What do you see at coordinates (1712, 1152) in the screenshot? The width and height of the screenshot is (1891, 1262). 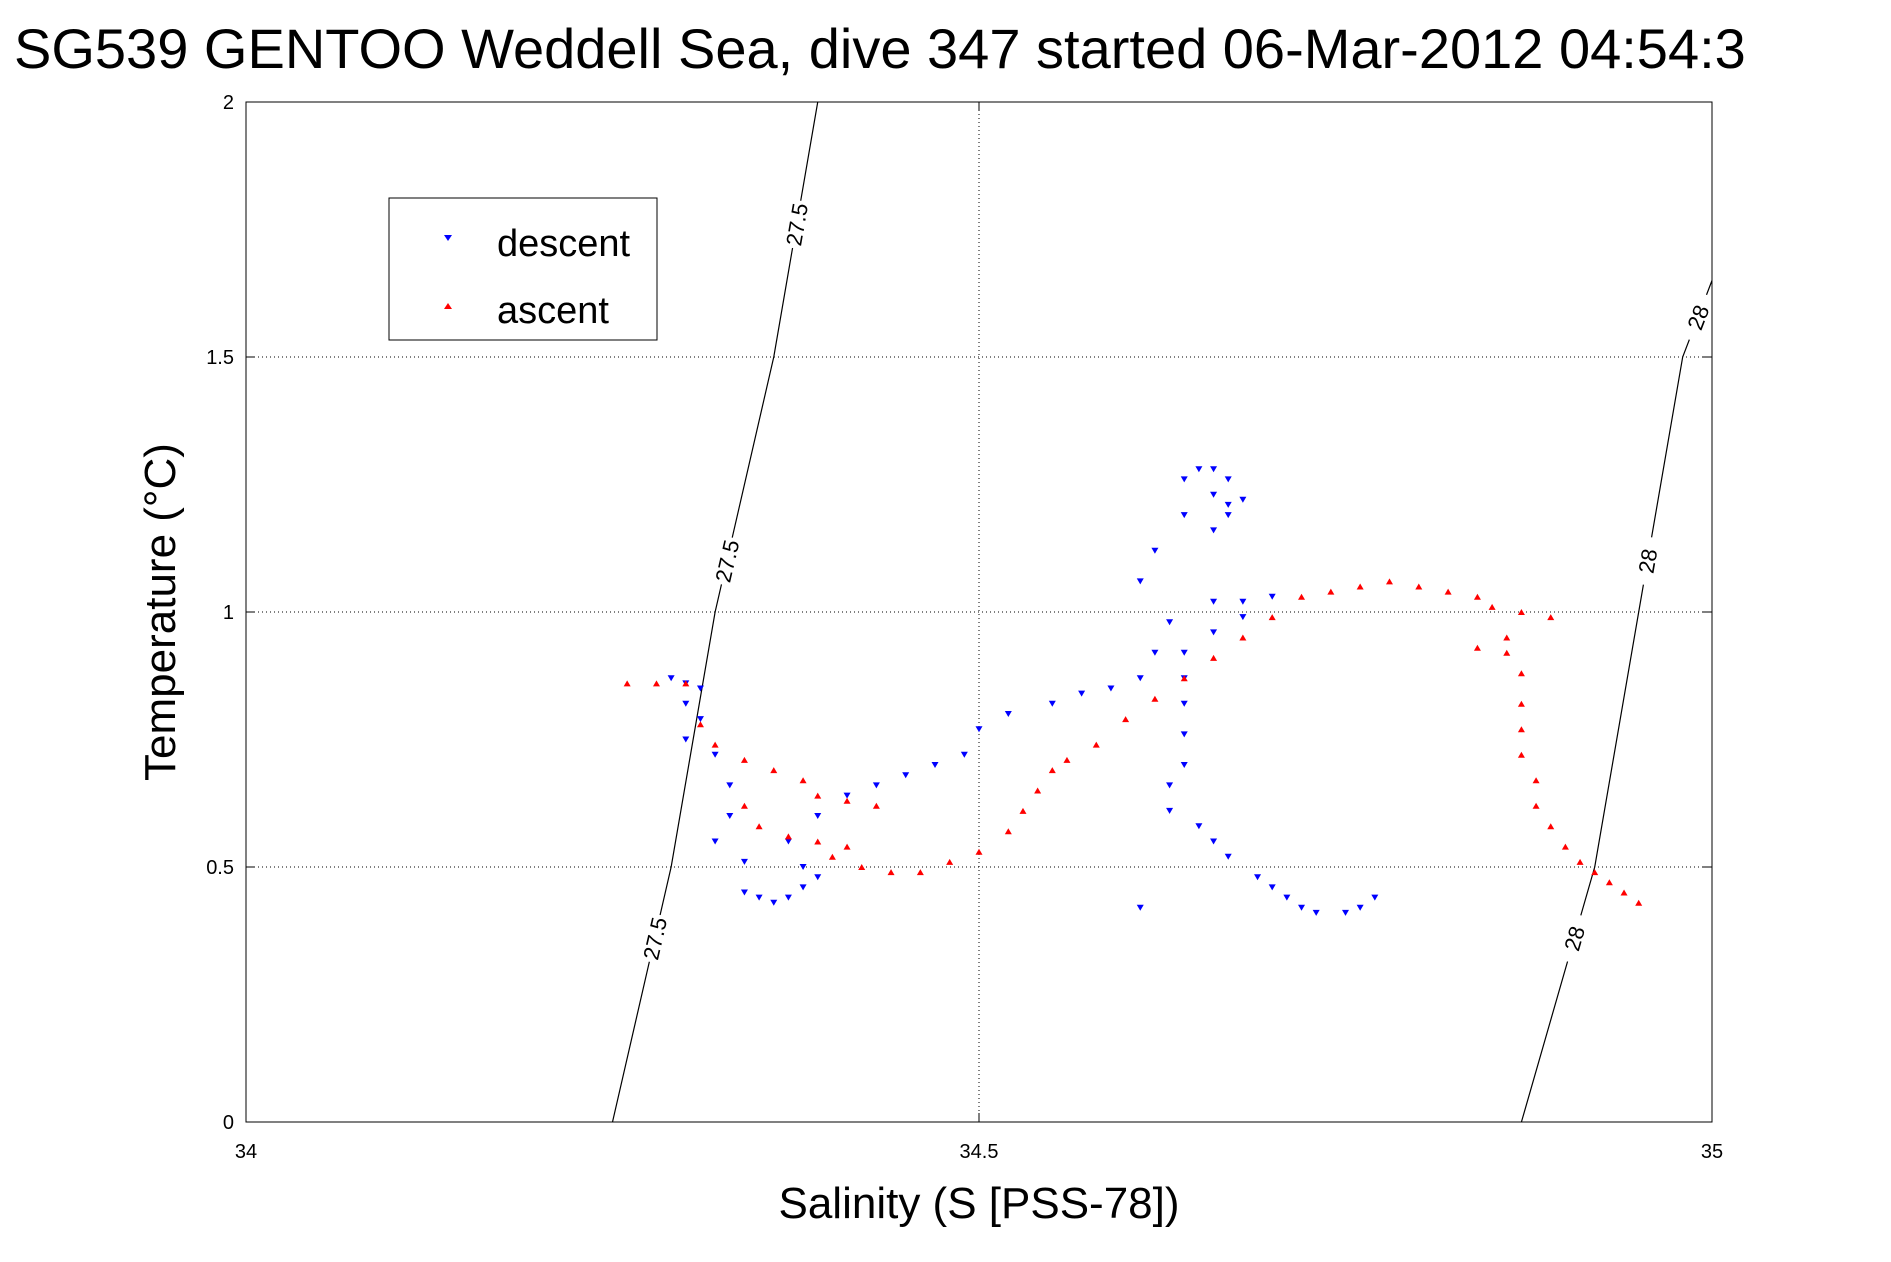 I see `x-tick-label: 35` at bounding box center [1712, 1152].